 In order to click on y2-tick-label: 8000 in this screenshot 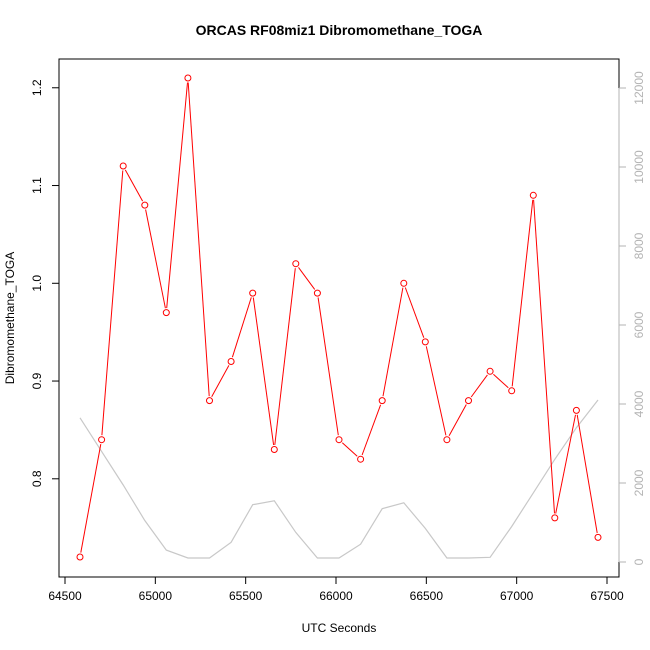, I will do `click(639, 245)`.